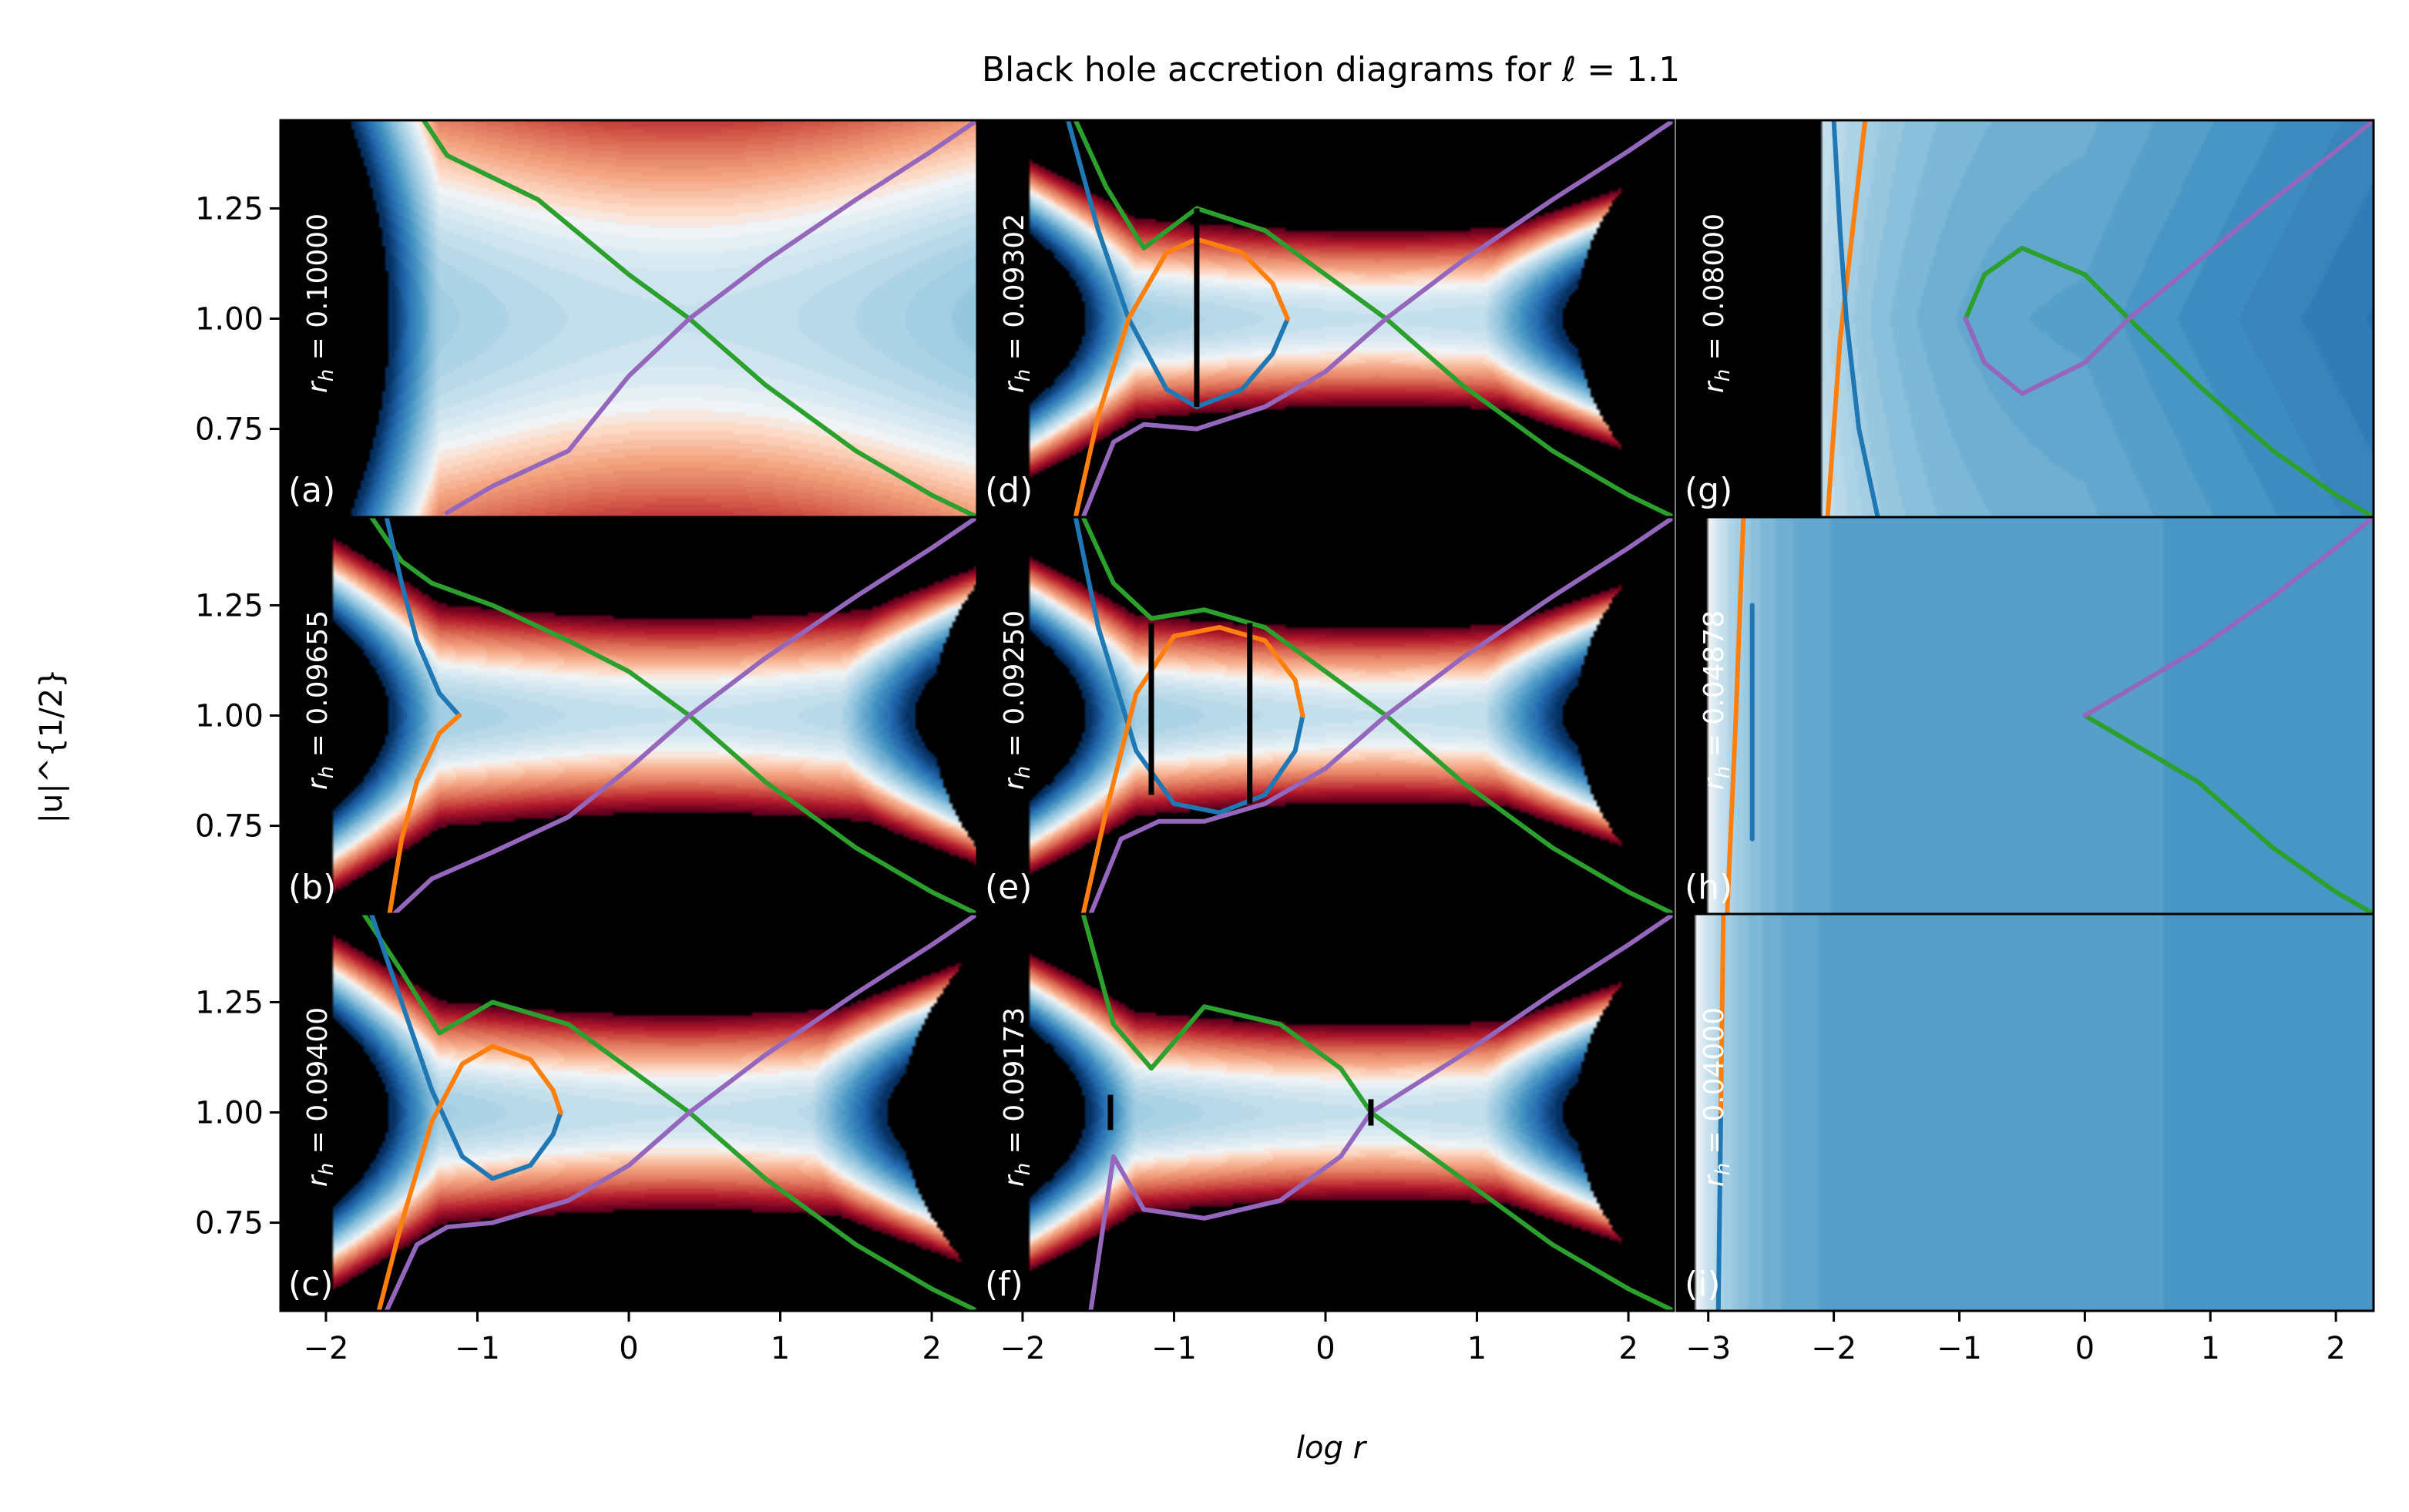  Describe the element at coordinates (1703, 1285) in the screenshot. I see `panel-i-label: (i)` at that location.